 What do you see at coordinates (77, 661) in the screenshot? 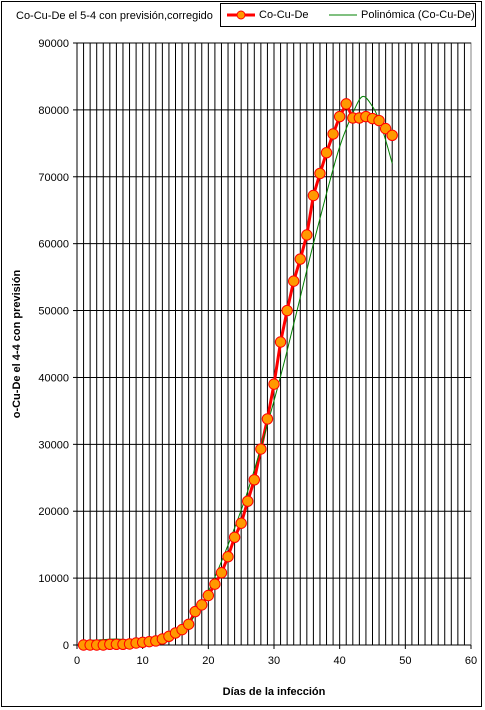
I see `x-tick-label: 0` at bounding box center [77, 661].